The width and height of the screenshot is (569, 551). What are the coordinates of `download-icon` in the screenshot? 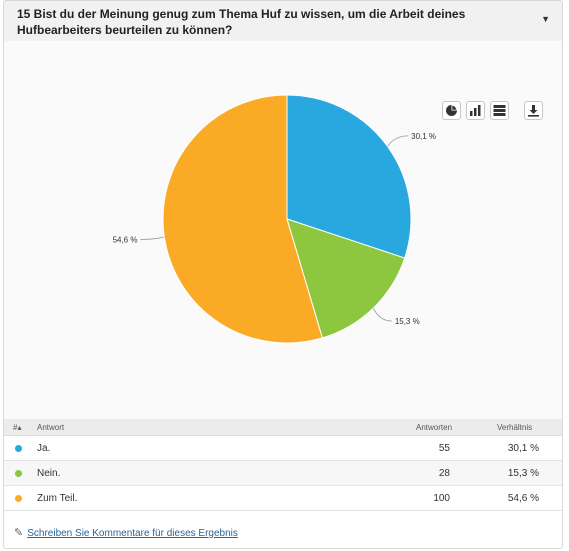 It's located at (533, 111).